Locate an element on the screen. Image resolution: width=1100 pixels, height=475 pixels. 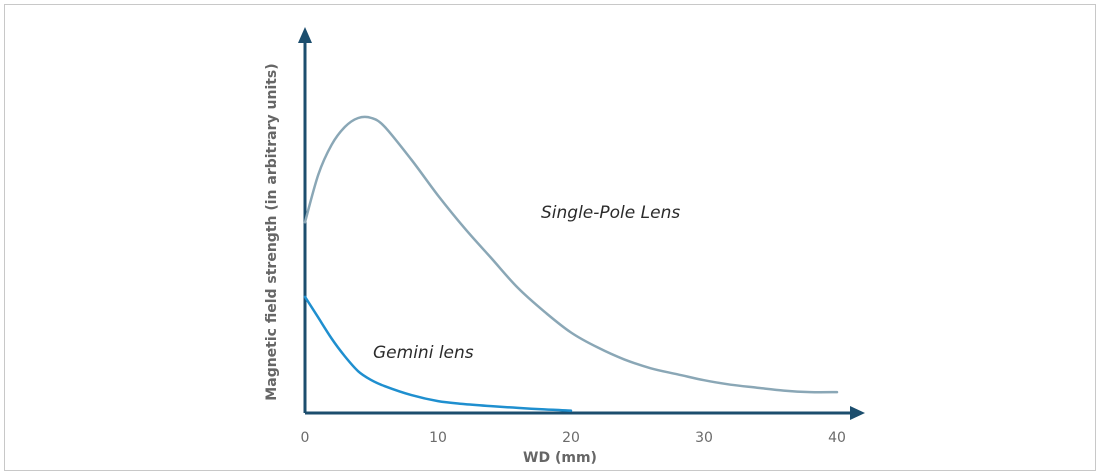
y-axis-arrowhead is located at coordinates (305, 35).